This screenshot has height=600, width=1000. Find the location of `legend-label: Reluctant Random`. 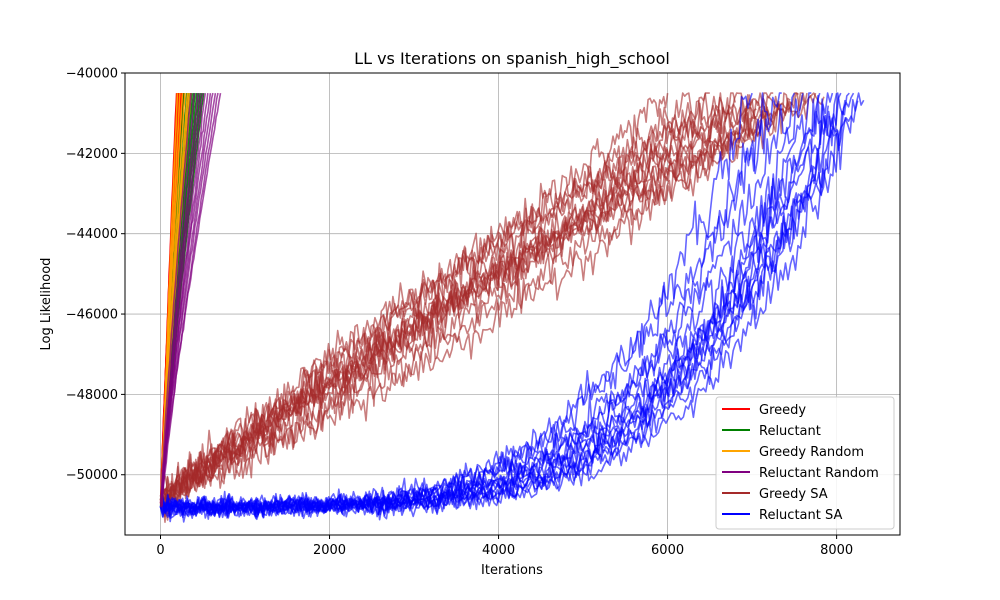

legend-label: Reluctant Random is located at coordinates (819, 473).